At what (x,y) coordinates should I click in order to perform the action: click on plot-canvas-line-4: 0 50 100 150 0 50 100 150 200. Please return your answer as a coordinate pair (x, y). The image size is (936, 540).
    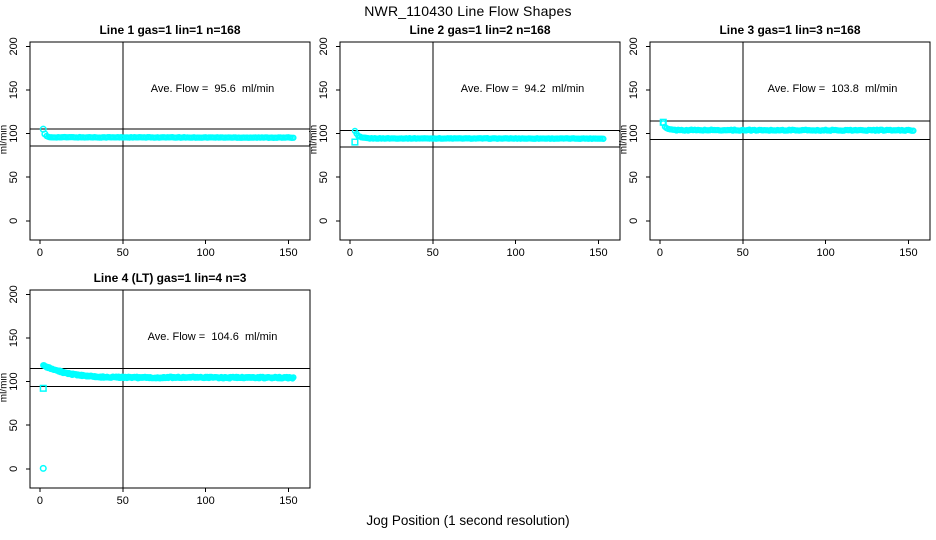
    Looking at the image, I should click on (159, 396).